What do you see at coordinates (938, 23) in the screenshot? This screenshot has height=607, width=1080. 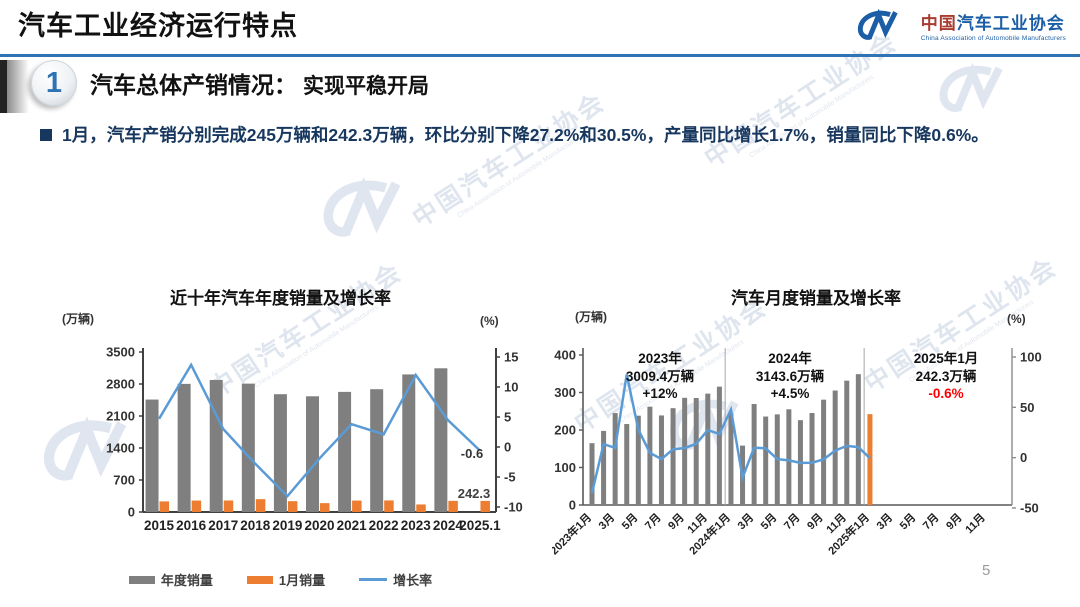 I see `logo-name-cn-red: 中国` at bounding box center [938, 23].